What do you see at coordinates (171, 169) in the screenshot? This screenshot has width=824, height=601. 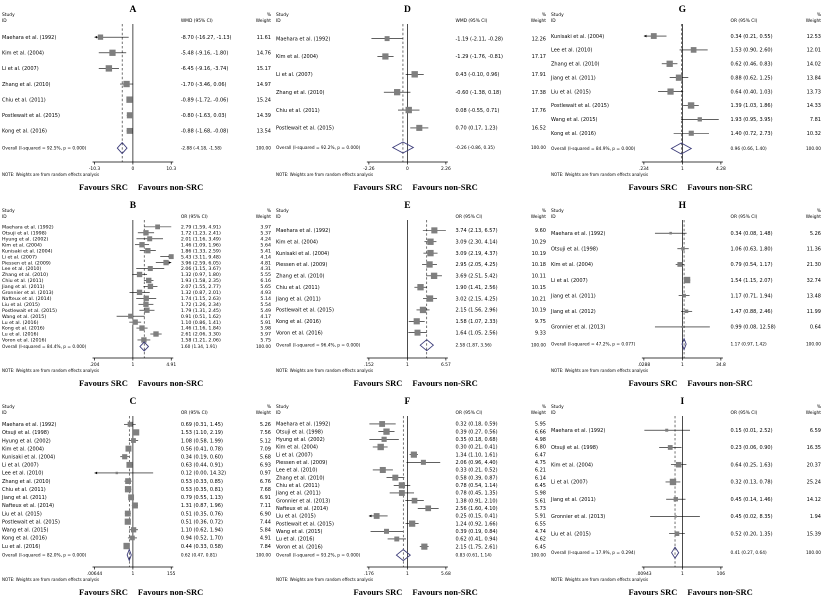 I see `axis-tick-label: 10.3` at bounding box center [171, 169].